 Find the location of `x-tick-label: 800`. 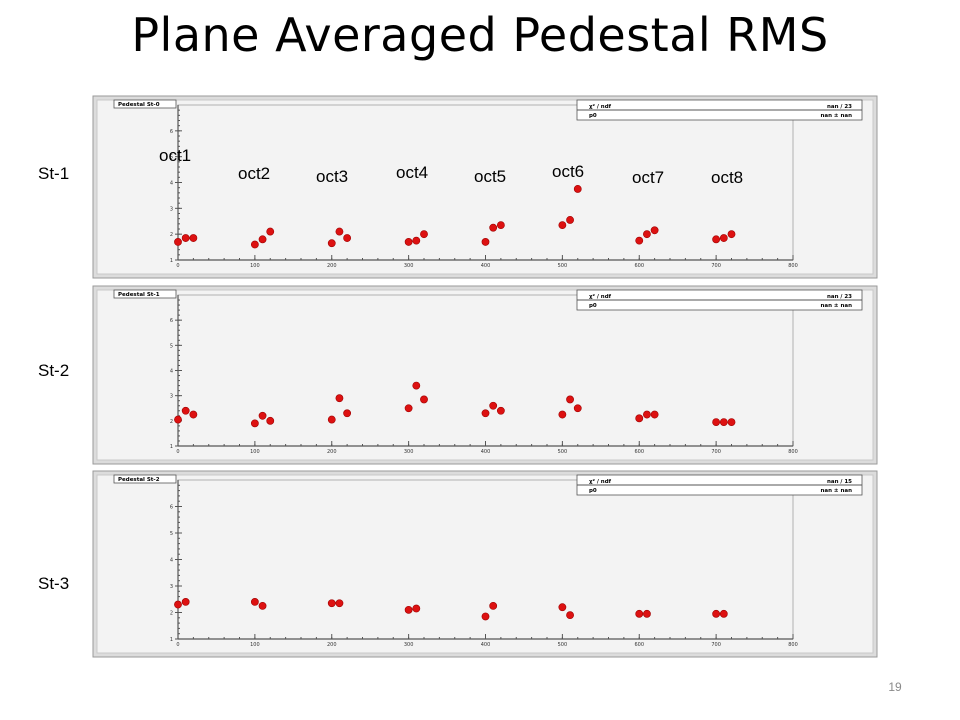

x-tick-label: 800 is located at coordinates (793, 645).